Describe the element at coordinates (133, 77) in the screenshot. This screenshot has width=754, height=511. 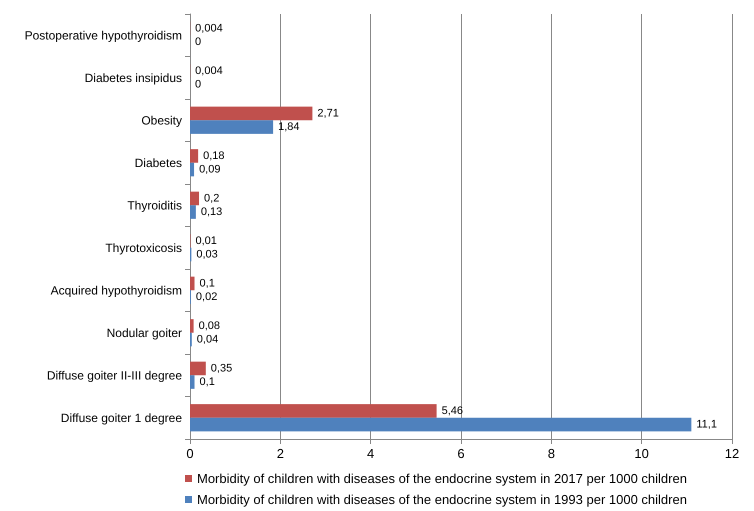
I see `y-tick-label: Diabetes insipidus` at that location.